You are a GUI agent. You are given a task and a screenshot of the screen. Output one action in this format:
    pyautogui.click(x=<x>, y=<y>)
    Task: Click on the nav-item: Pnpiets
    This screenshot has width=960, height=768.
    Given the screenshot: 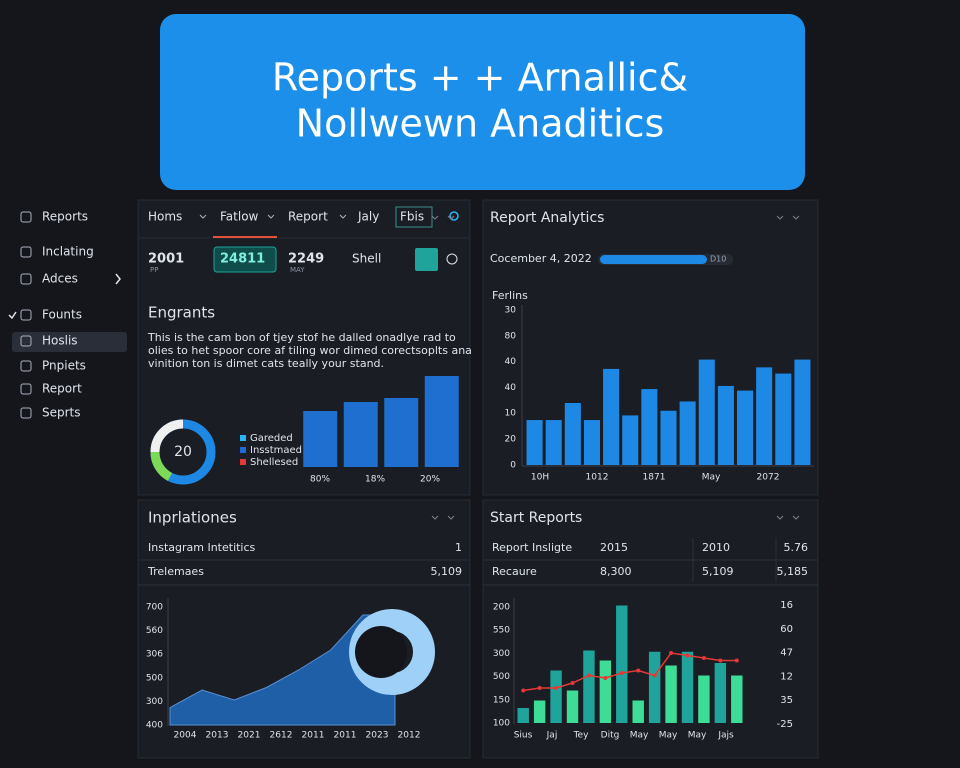 What is the action you would take?
    pyautogui.click(x=64, y=366)
    